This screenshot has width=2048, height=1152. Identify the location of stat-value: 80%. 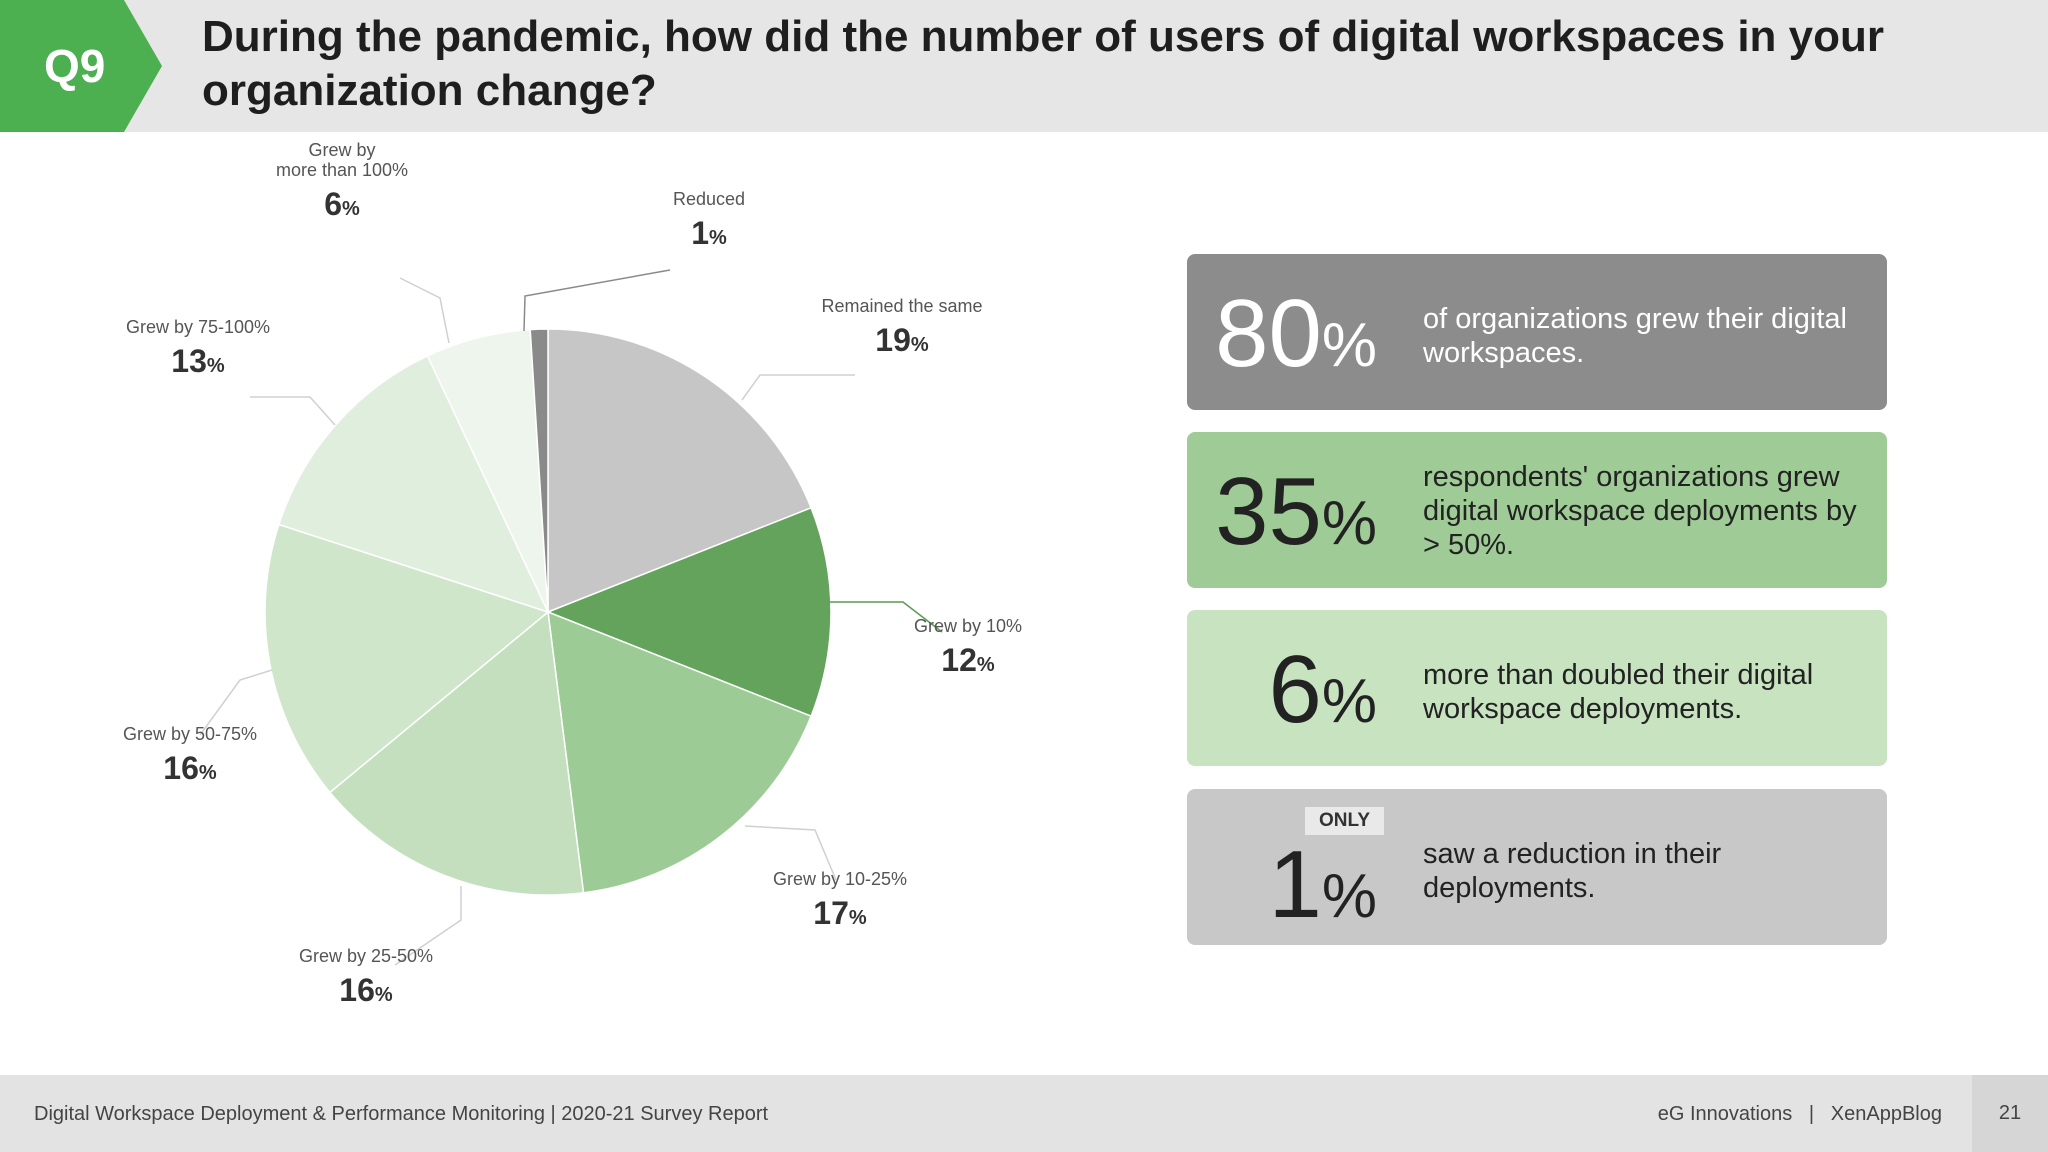
(1296, 333).